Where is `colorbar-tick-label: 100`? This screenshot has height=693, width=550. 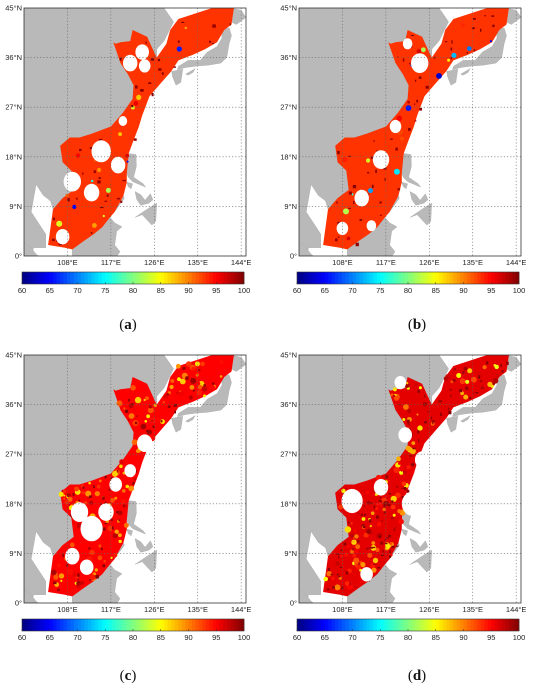 colorbar-tick-label: 100 is located at coordinates (244, 637).